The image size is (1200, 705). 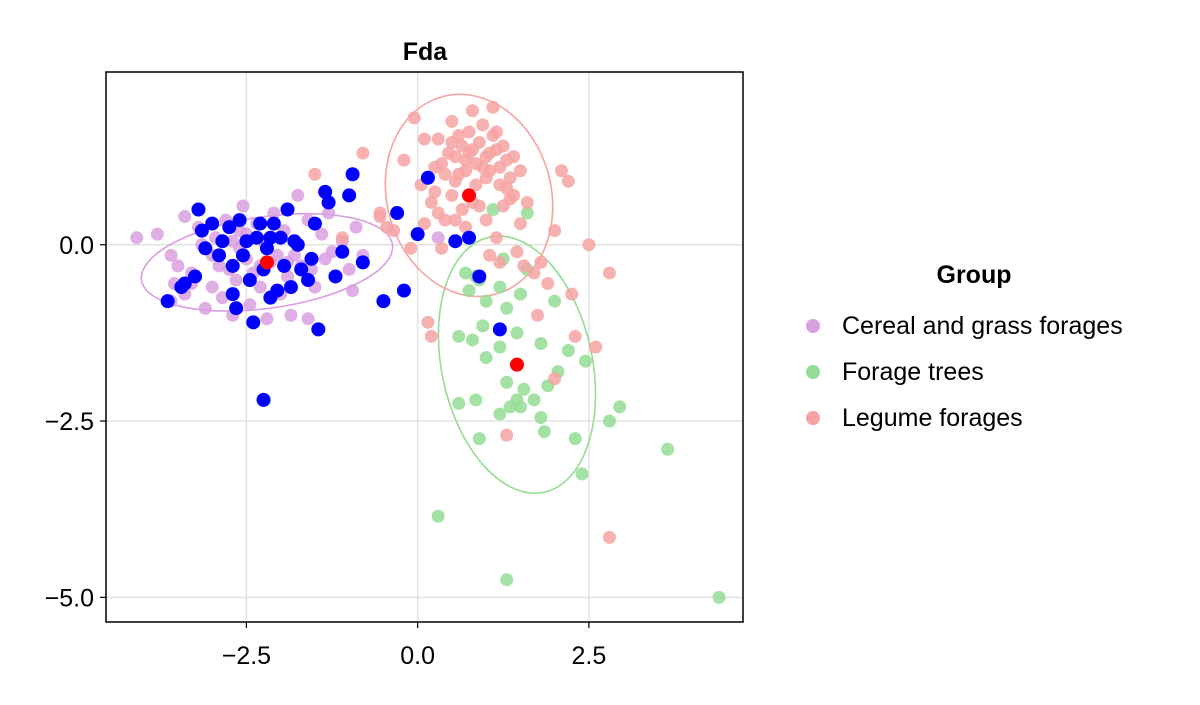 I want to click on legend-label-cereal: Cereal and grass forages, so click(x=982, y=326).